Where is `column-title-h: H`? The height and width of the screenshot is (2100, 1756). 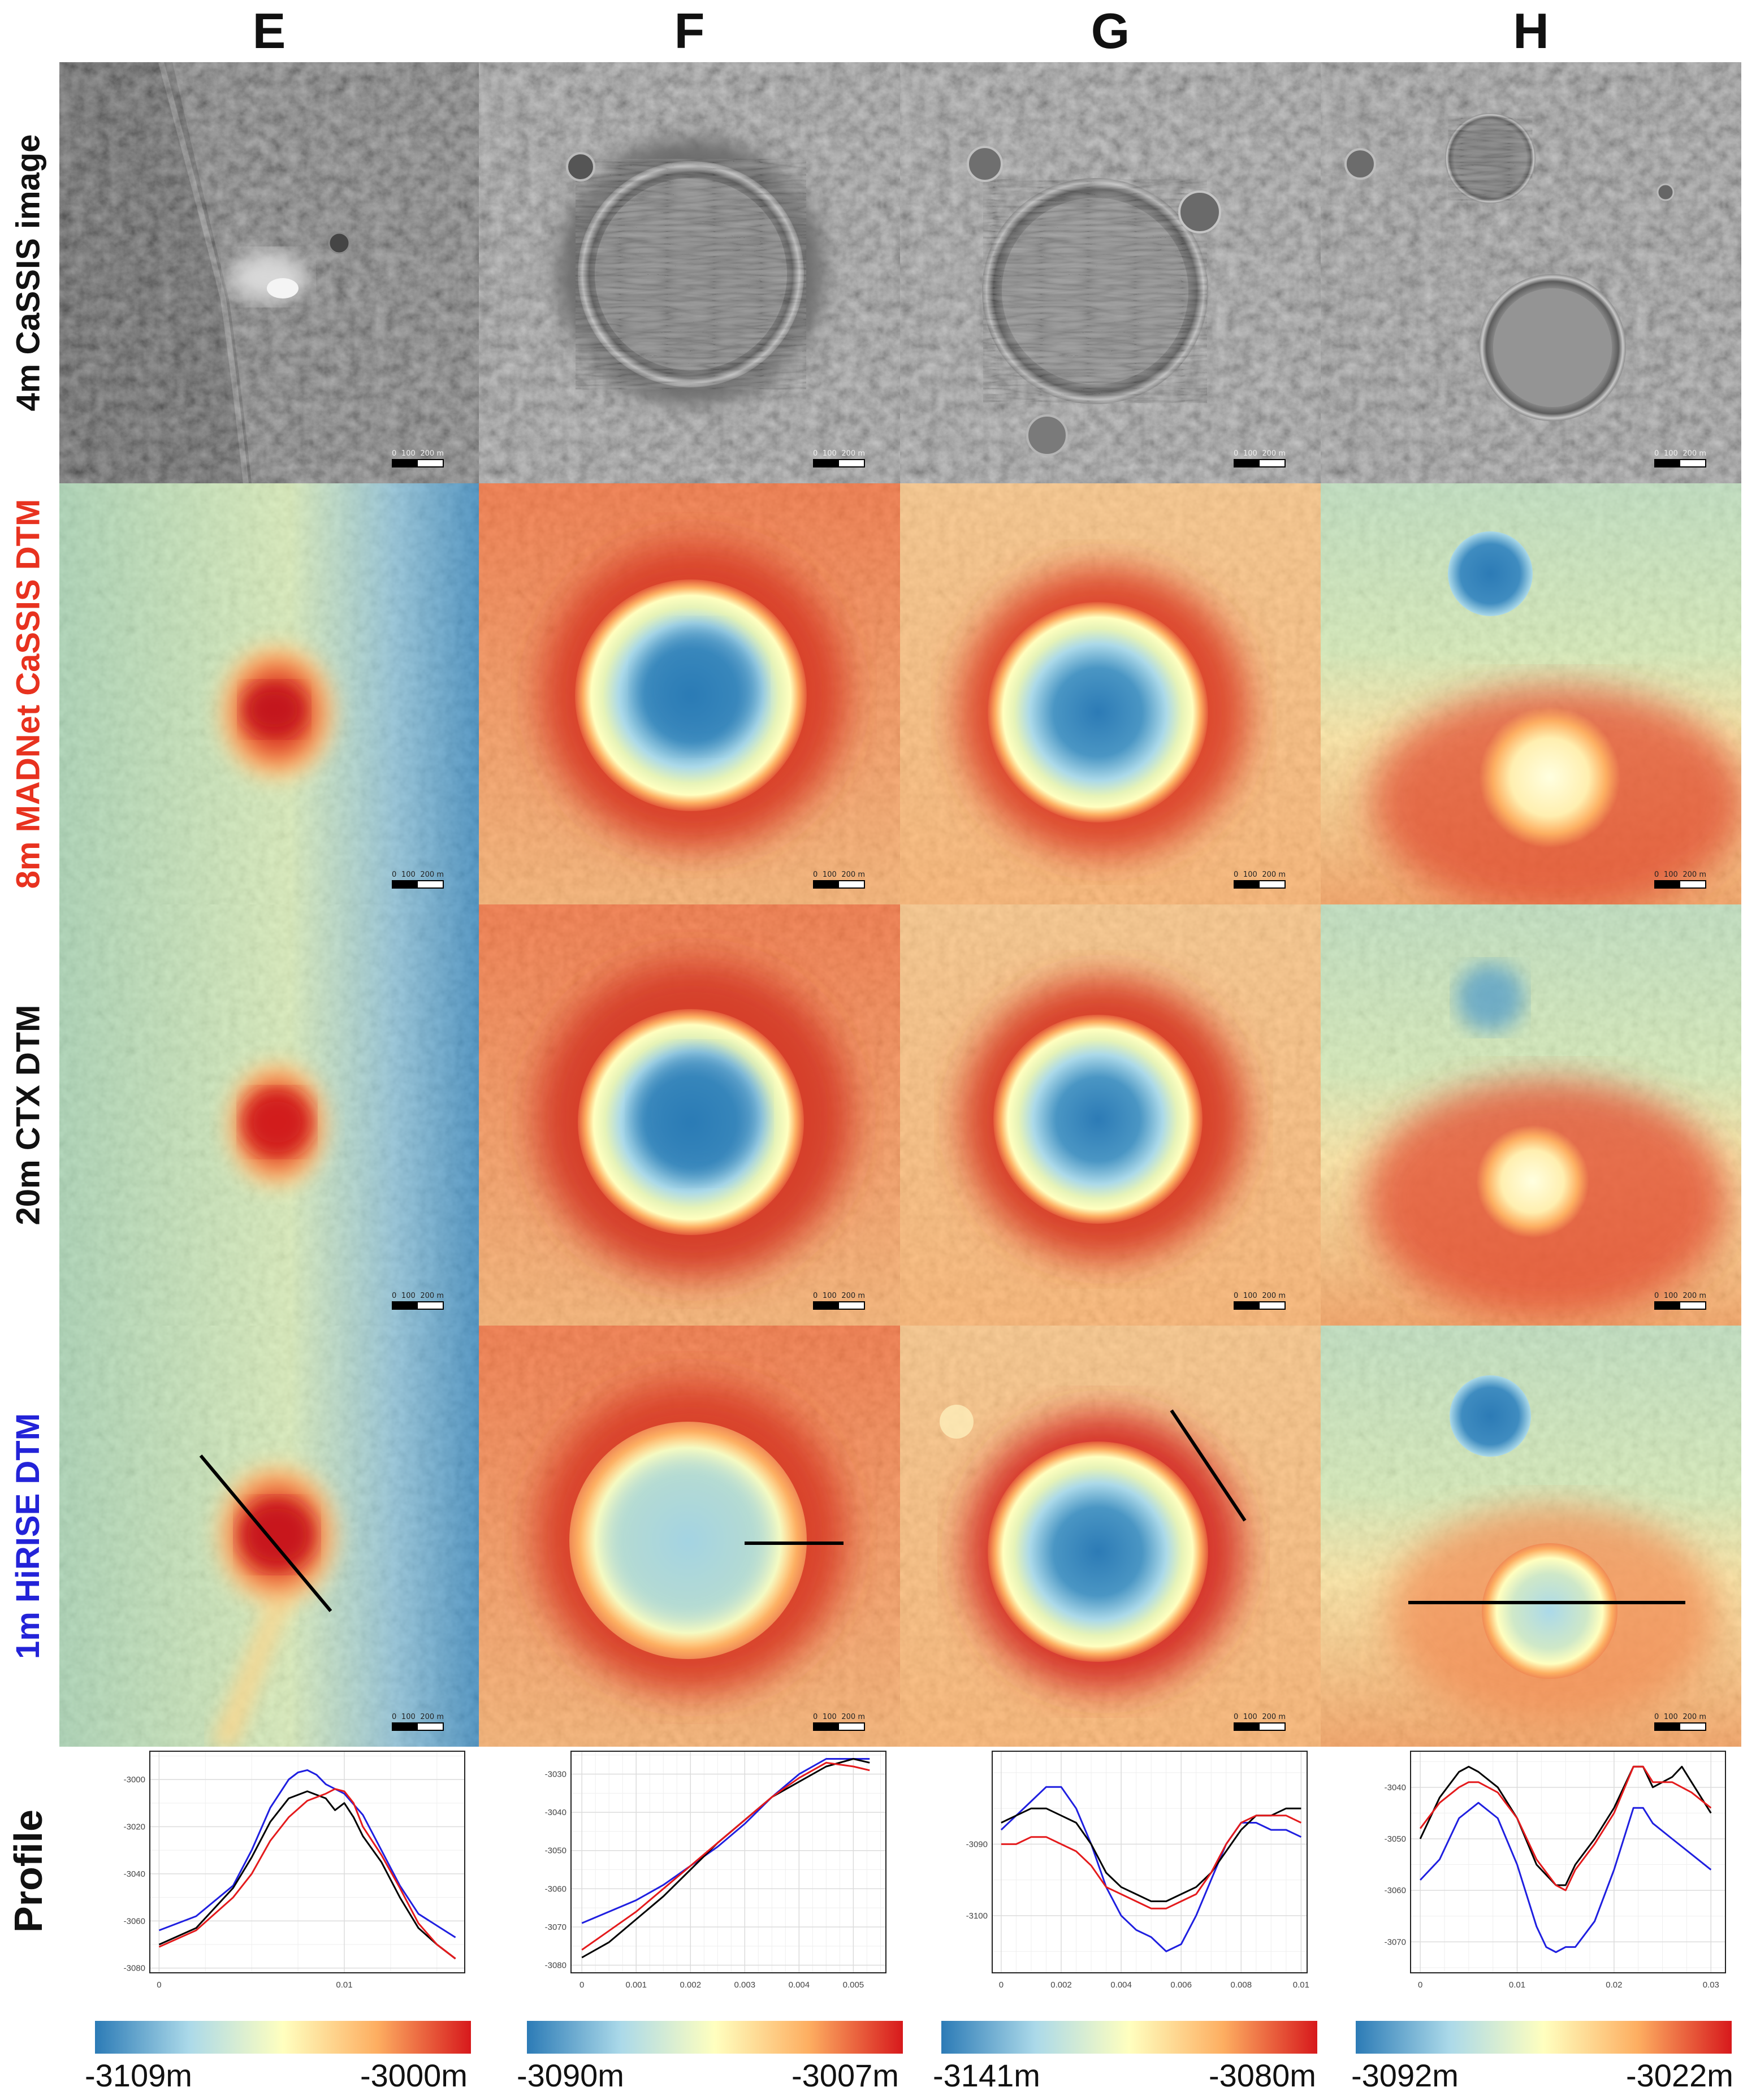 column-title-h: H is located at coordinates (1531, 31).